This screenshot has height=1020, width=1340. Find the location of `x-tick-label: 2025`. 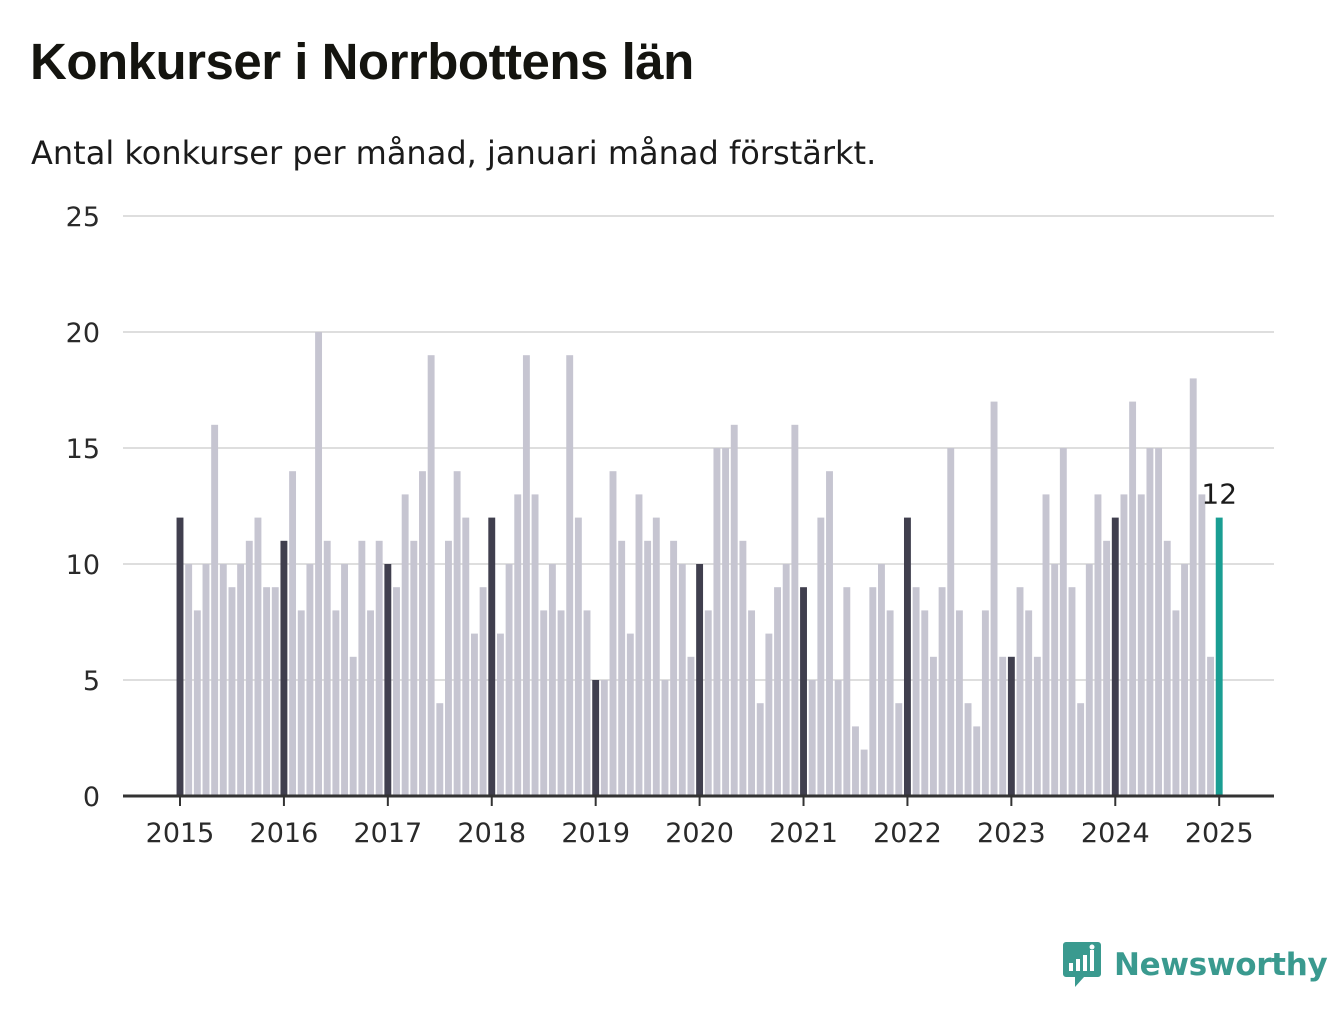

x-tick-label: 2025 is located at coordinates (1219, 833).